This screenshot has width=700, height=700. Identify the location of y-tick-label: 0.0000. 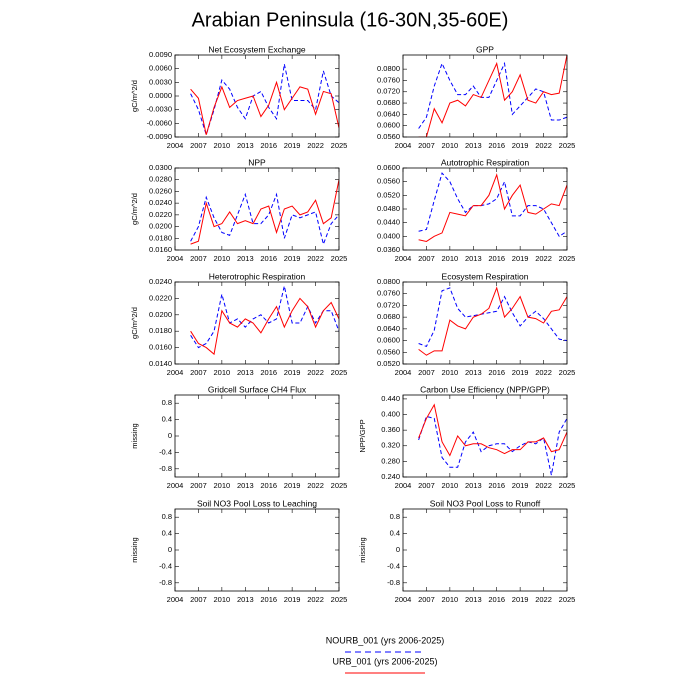
(160, 95).